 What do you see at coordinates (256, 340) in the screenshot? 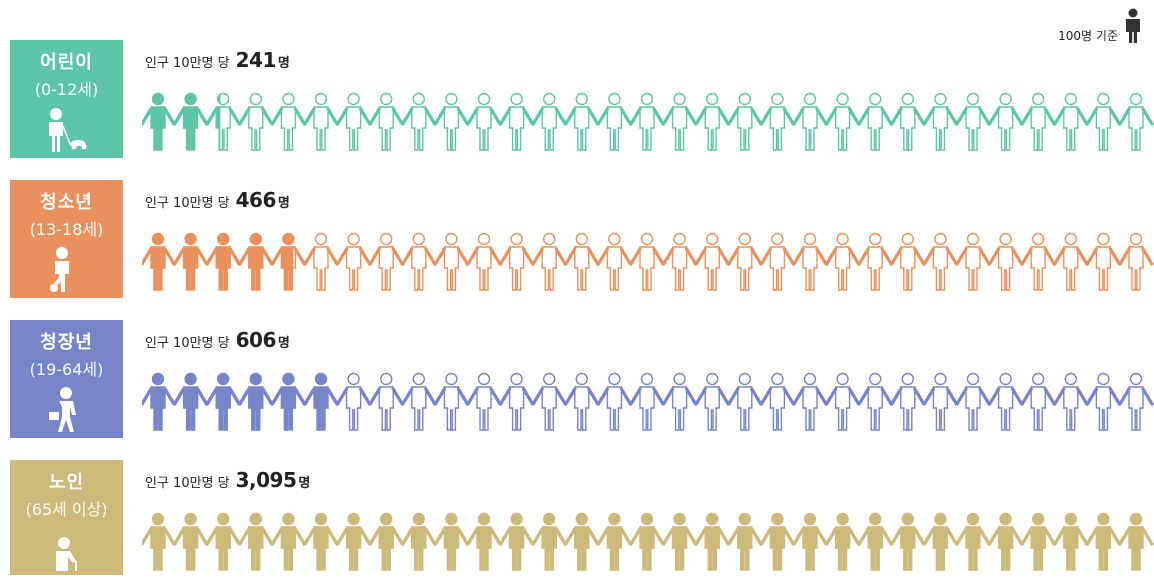
I see `rate-value: 606` at bounding box center [256, 340].